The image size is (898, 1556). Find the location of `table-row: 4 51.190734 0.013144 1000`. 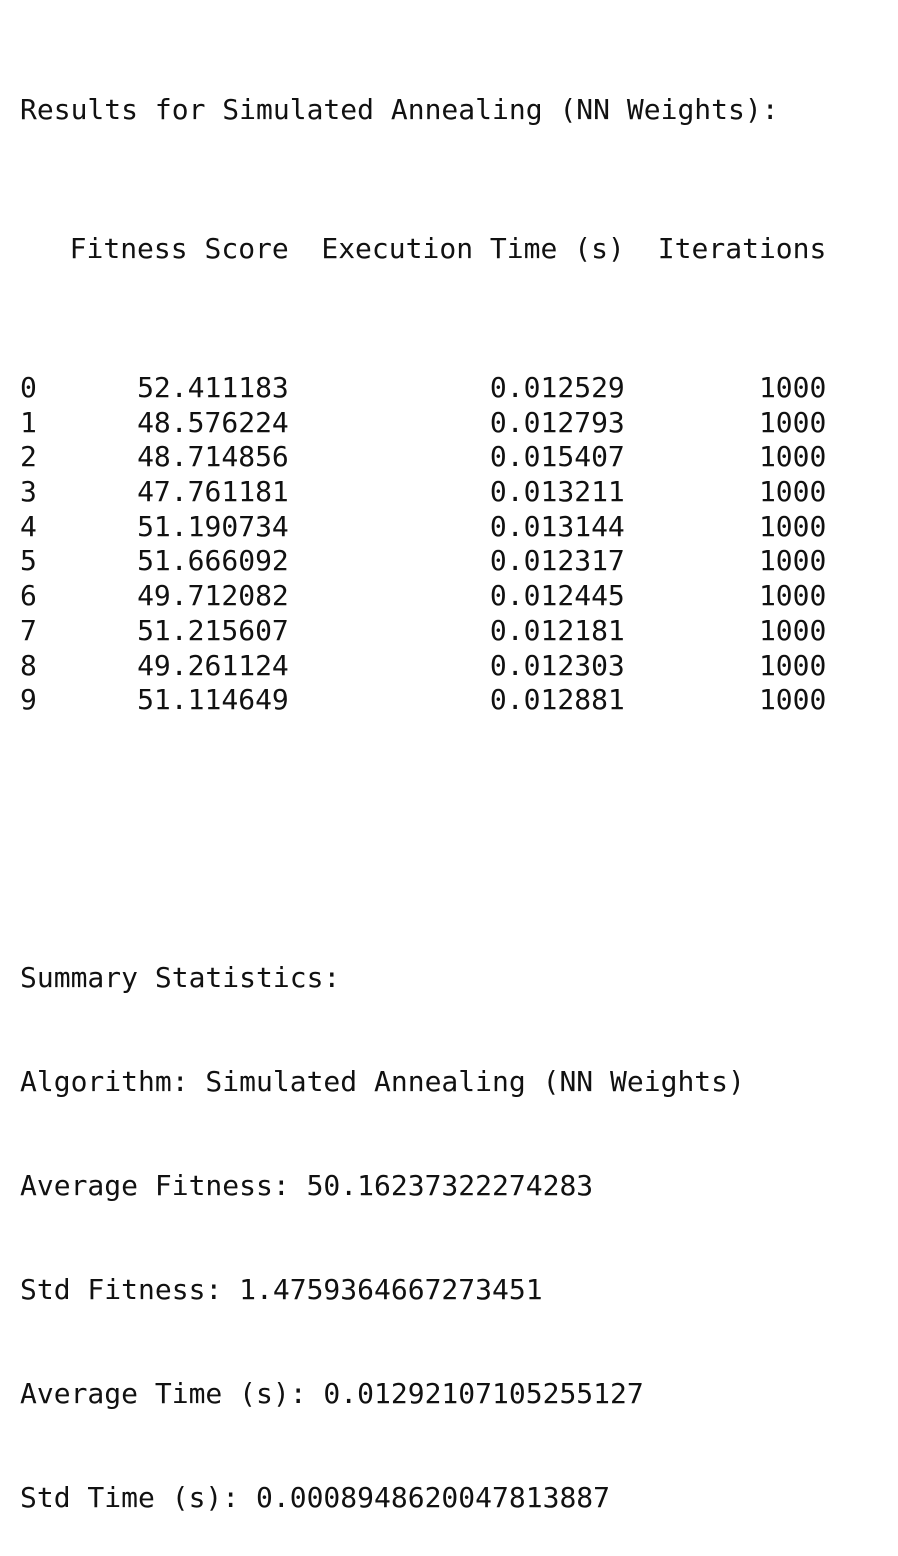

table-row: 4 51.190734 0.013144 1000 is located at coordinates (423, 527).